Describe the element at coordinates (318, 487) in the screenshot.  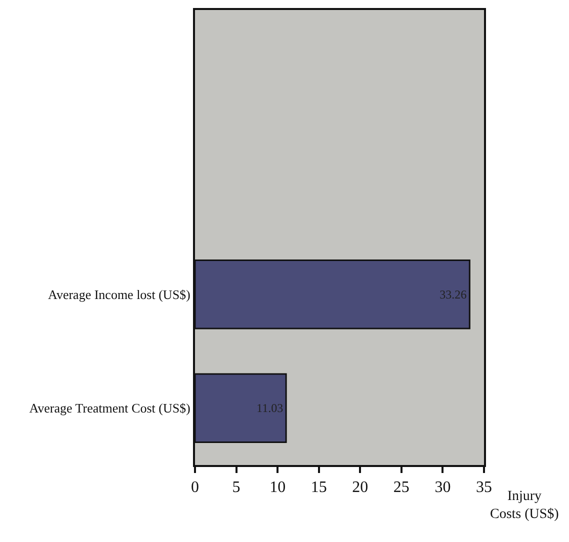
I see `x-tick-label: 15` at that location.